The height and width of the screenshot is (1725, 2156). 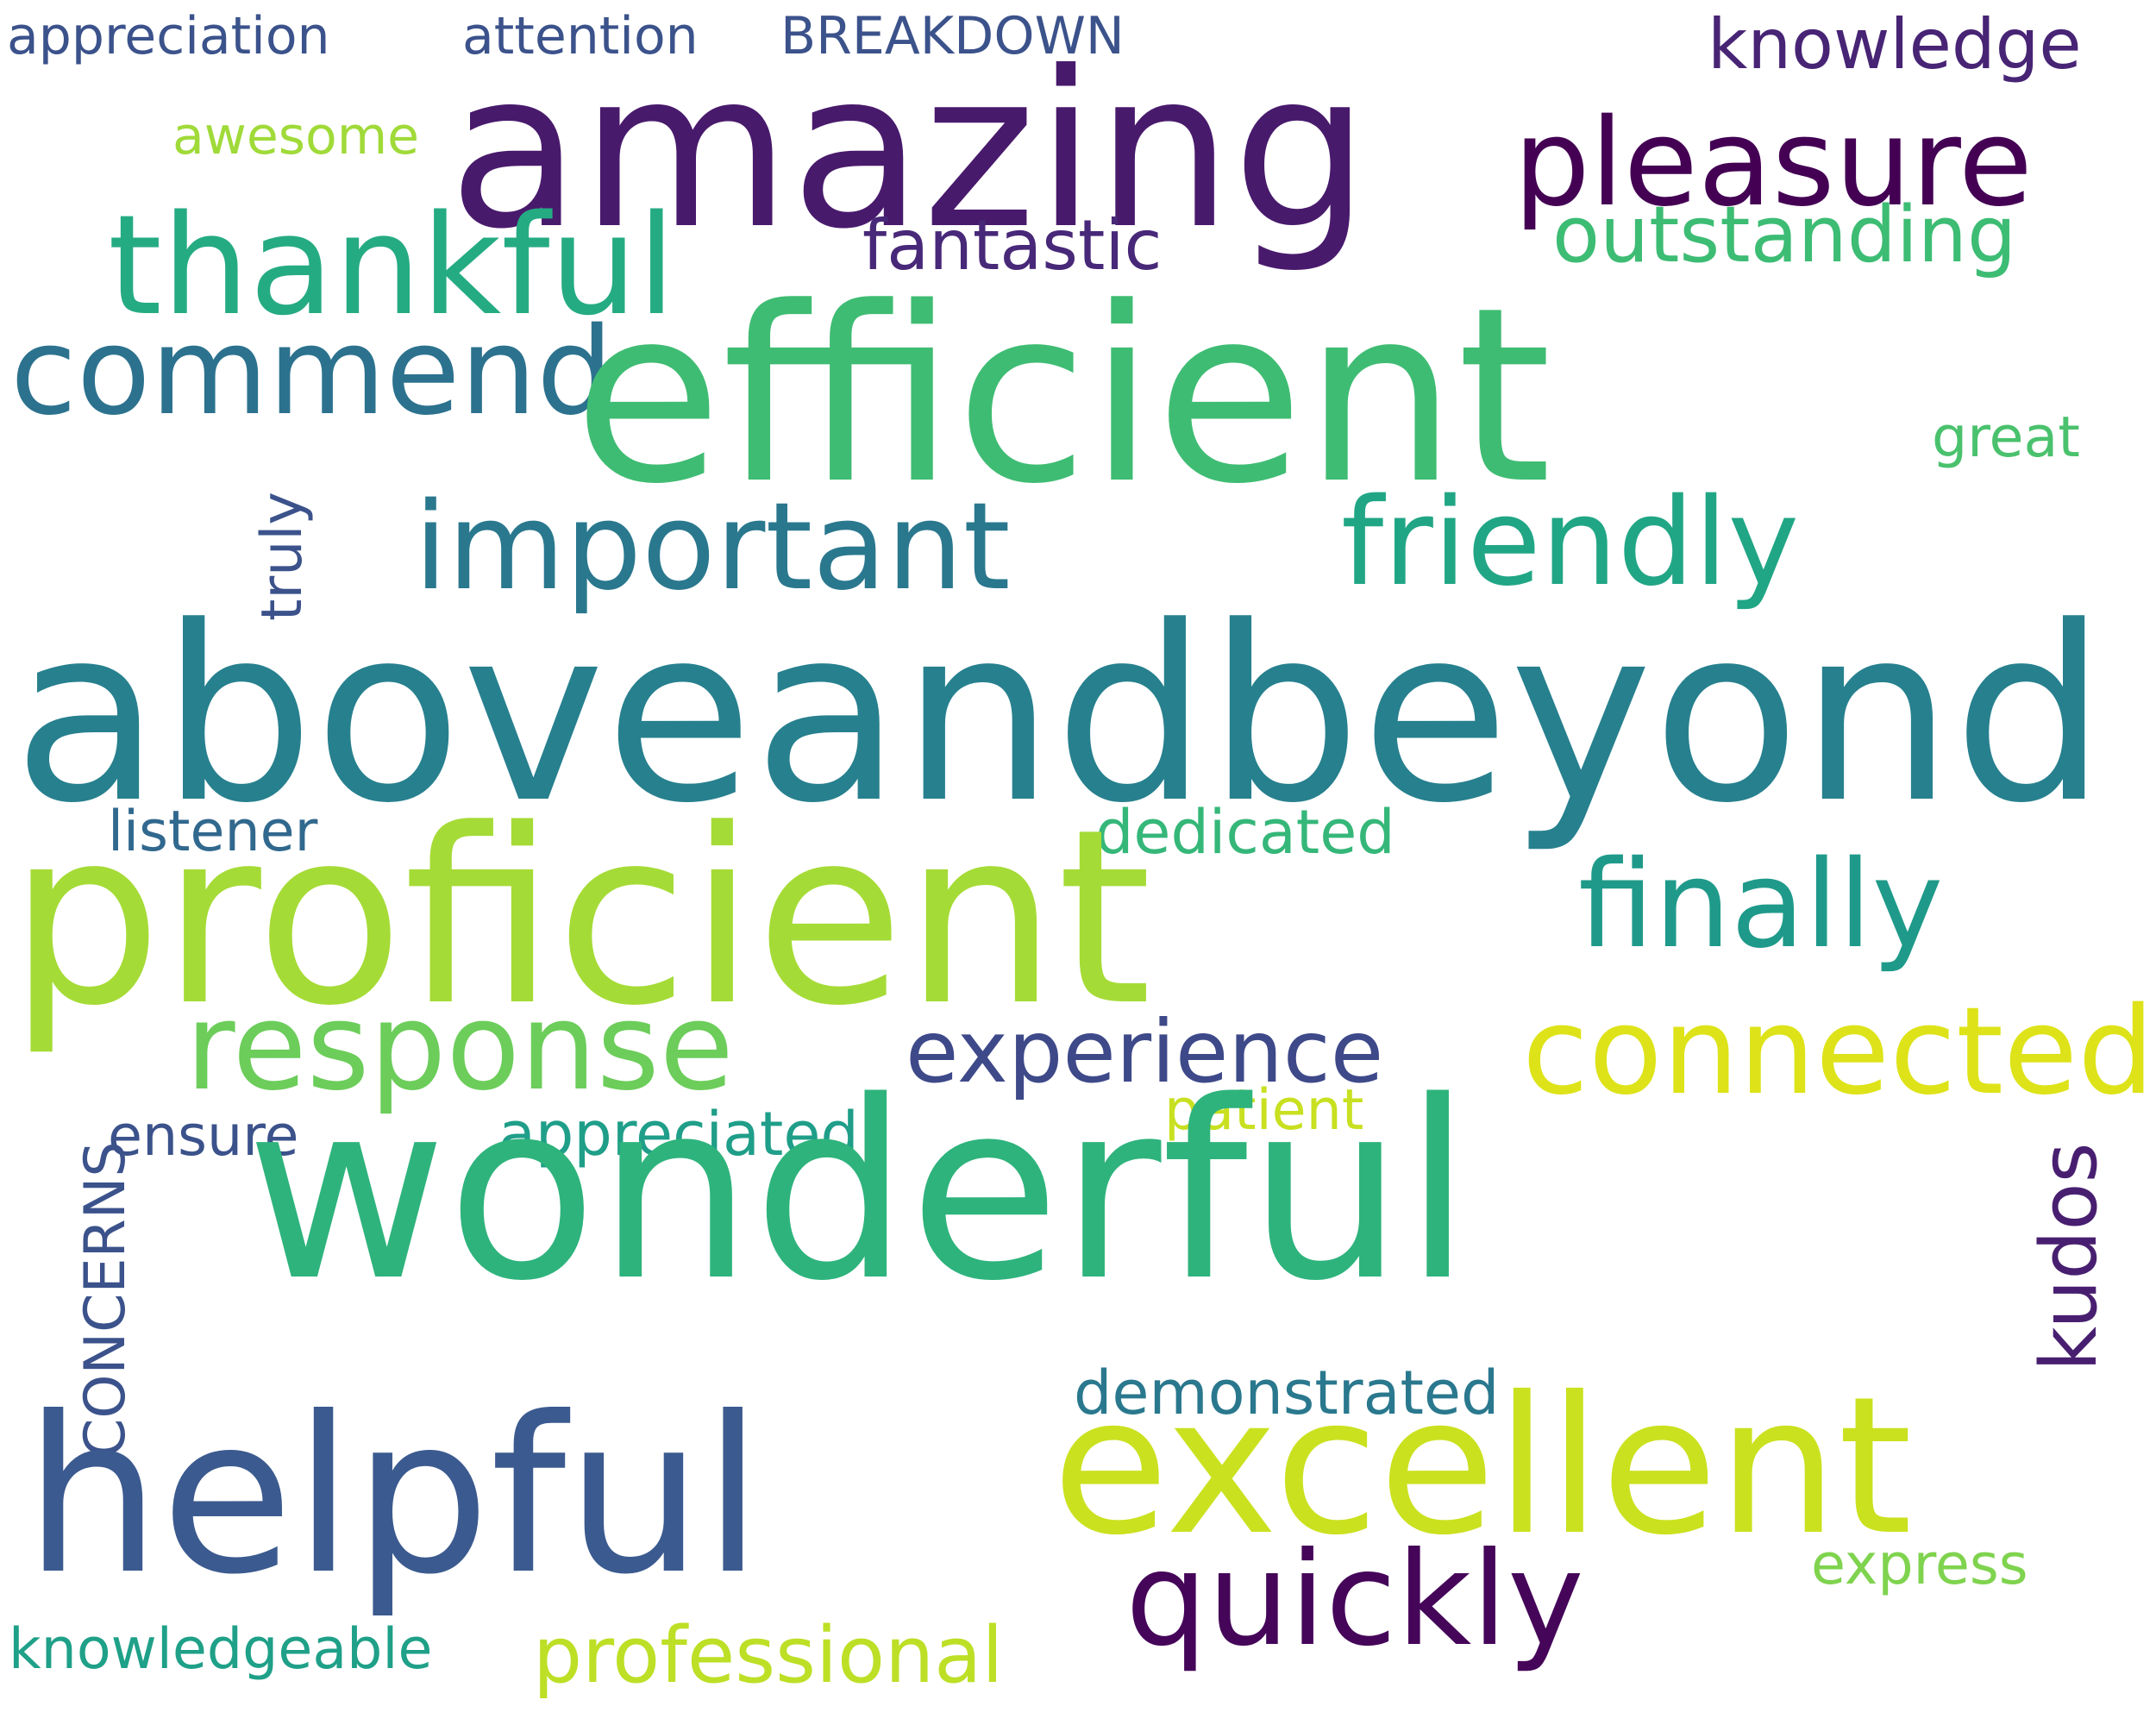 I want to click on word-knowledge: knowledge, so click(x=1895, y=45).